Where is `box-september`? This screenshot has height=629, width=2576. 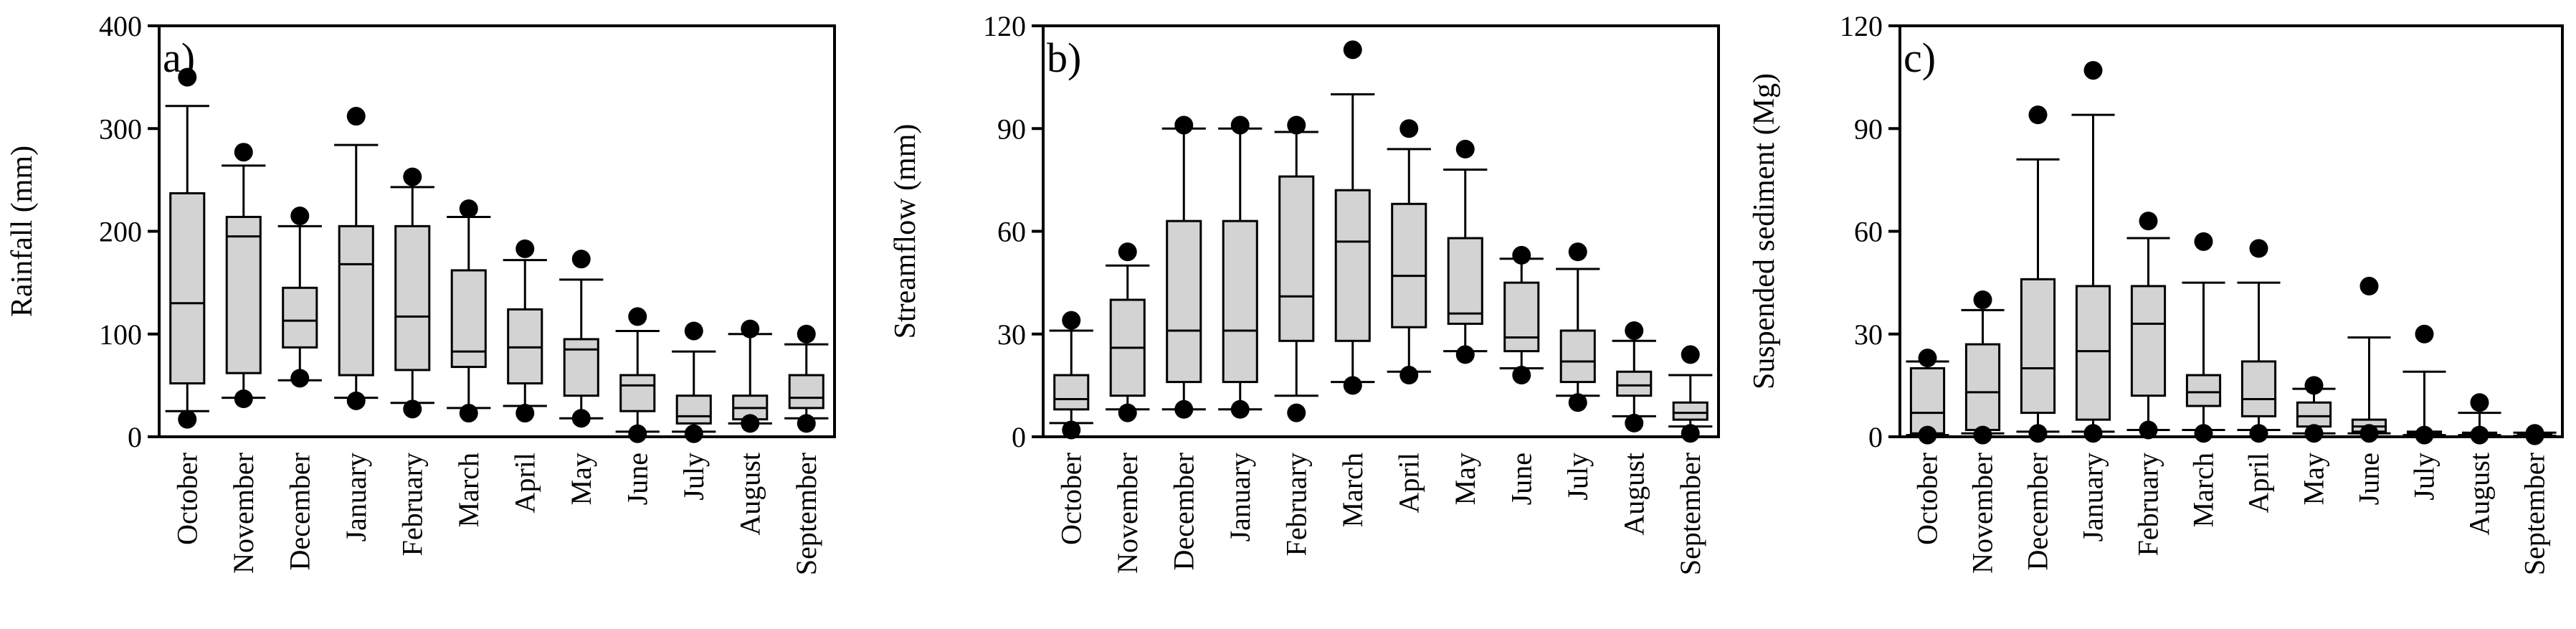 box-september is located at coordinates (2535, 434).